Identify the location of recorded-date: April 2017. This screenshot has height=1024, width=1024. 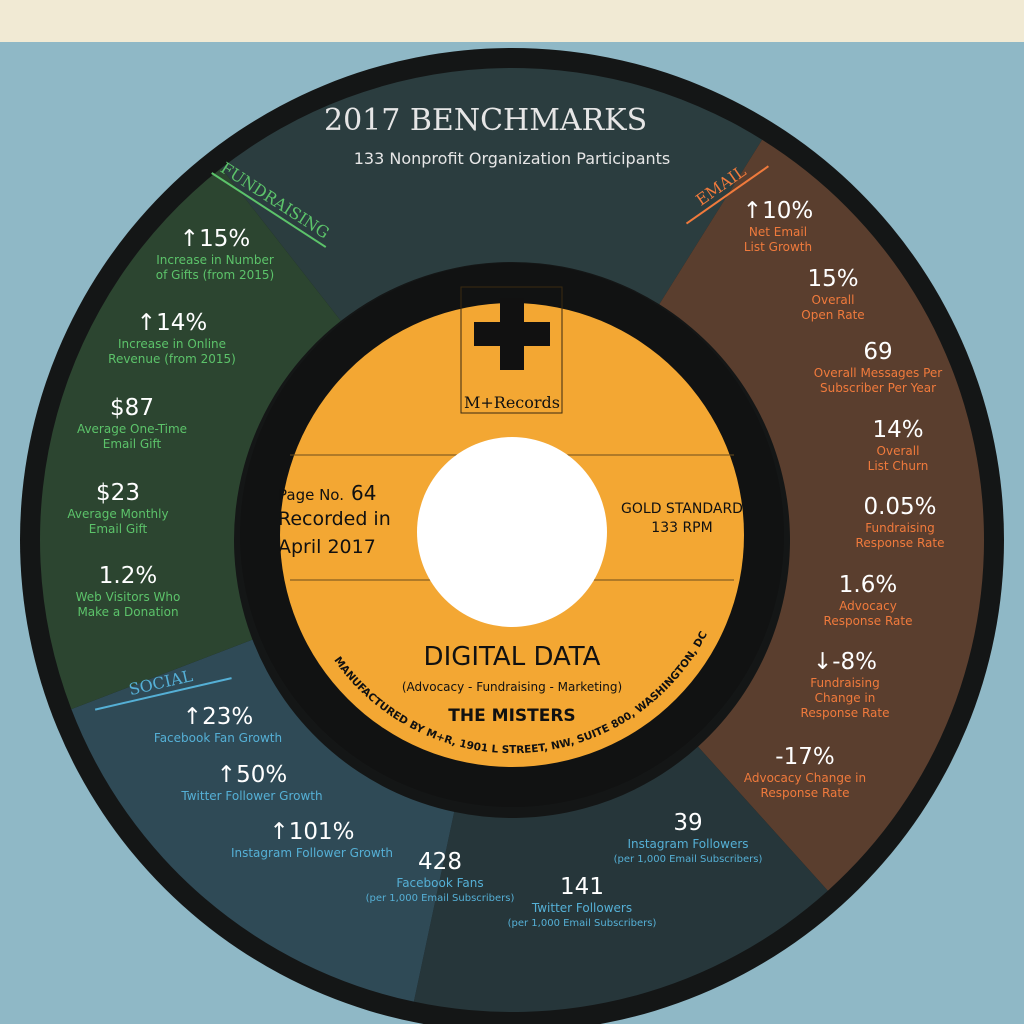
(327, 547).